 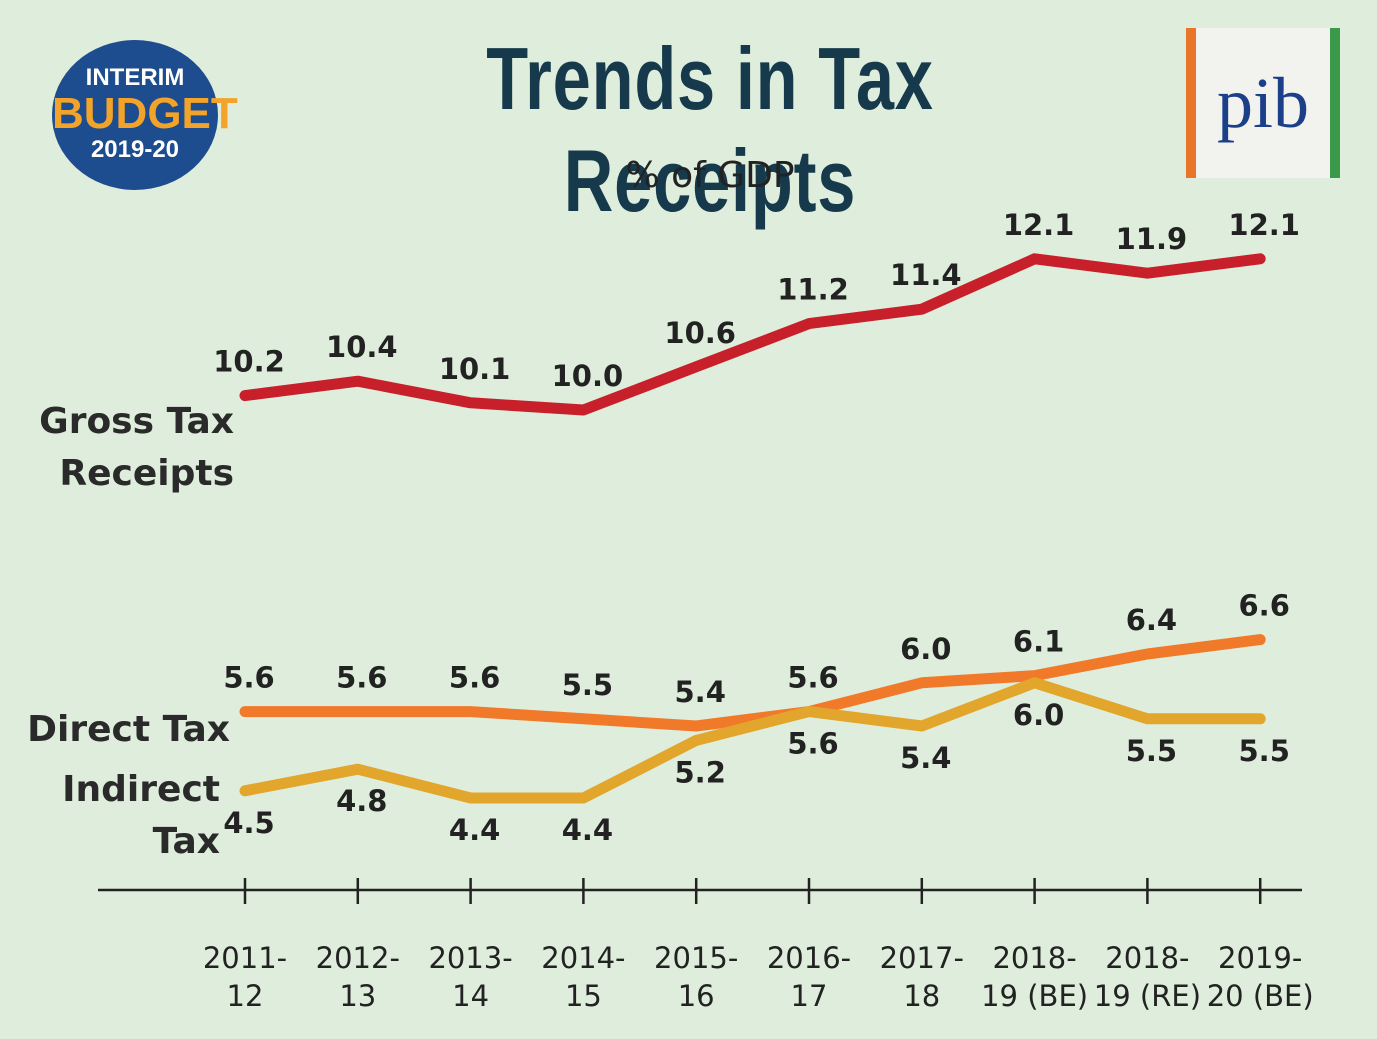 I want to click on x-tick-label: 19 (RE), so click(x=1147, y=996).